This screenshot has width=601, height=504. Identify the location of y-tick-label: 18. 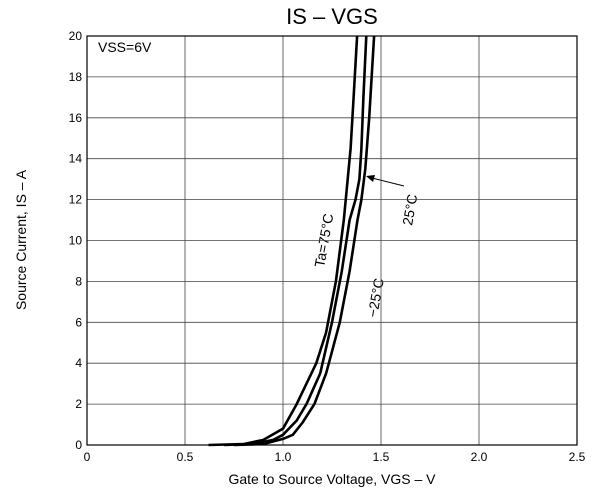
(76, 77).